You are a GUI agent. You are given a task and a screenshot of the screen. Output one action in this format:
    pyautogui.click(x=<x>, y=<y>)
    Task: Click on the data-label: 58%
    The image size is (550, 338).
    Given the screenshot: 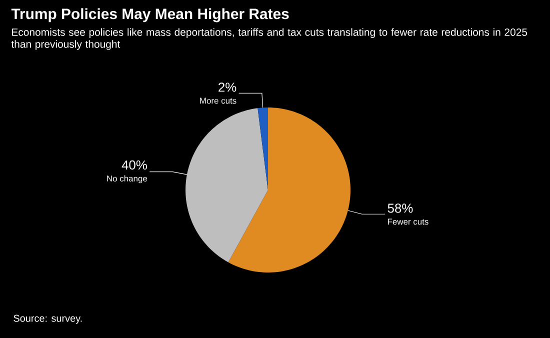 What is the action you would take?
    pyautogui.click(x=400, y=208)
    